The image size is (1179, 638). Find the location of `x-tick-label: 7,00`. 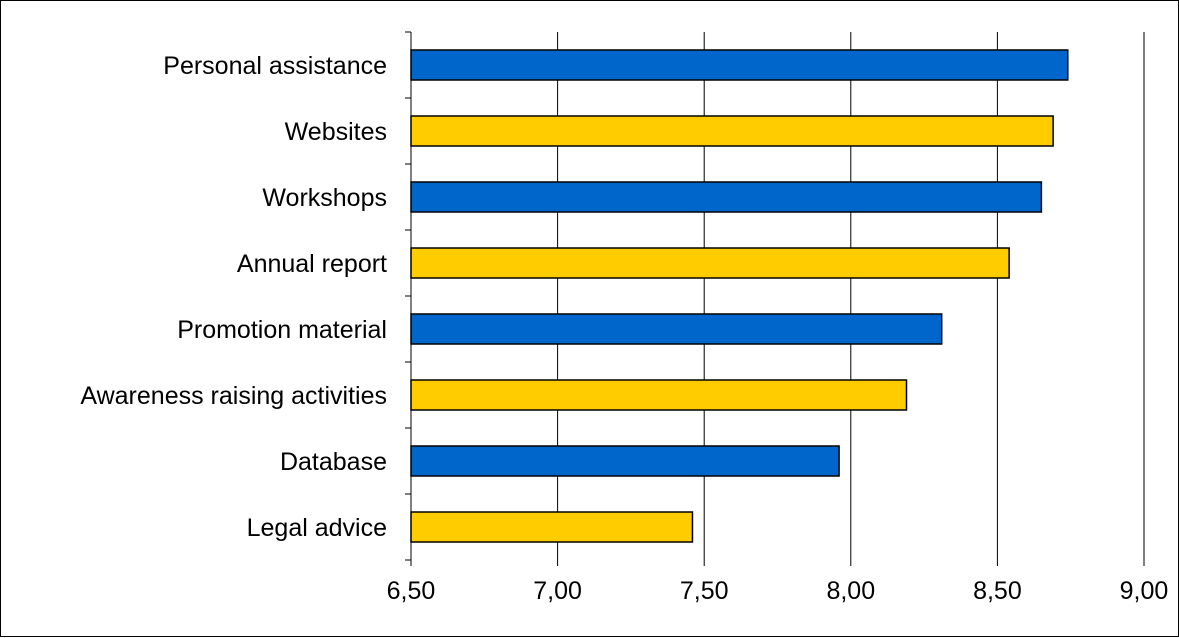

x-tick-label: 7,00 is located at coordinates (557, 591).